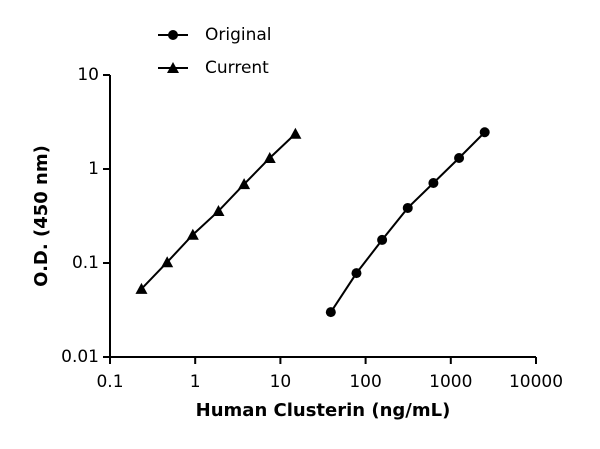  I want to click on x-tick-label: 1000, so click(450, 382).